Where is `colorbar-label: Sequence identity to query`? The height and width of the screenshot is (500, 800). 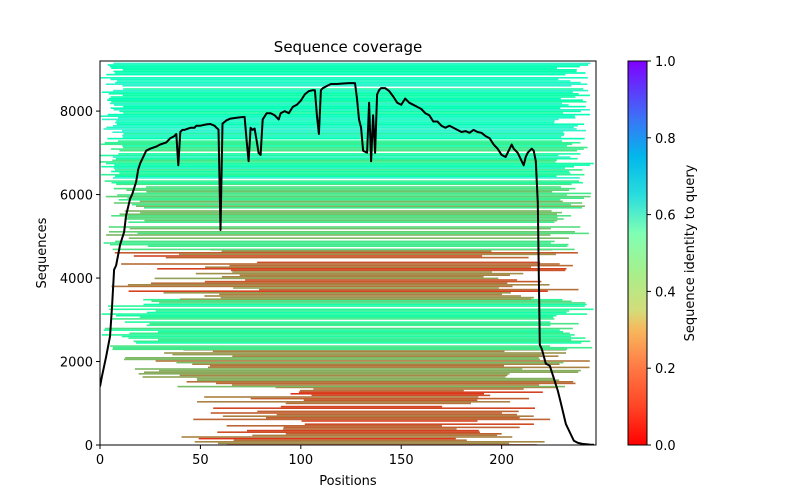
colorbar-label: Sequence identity to query is located at coordinates (690, 252).